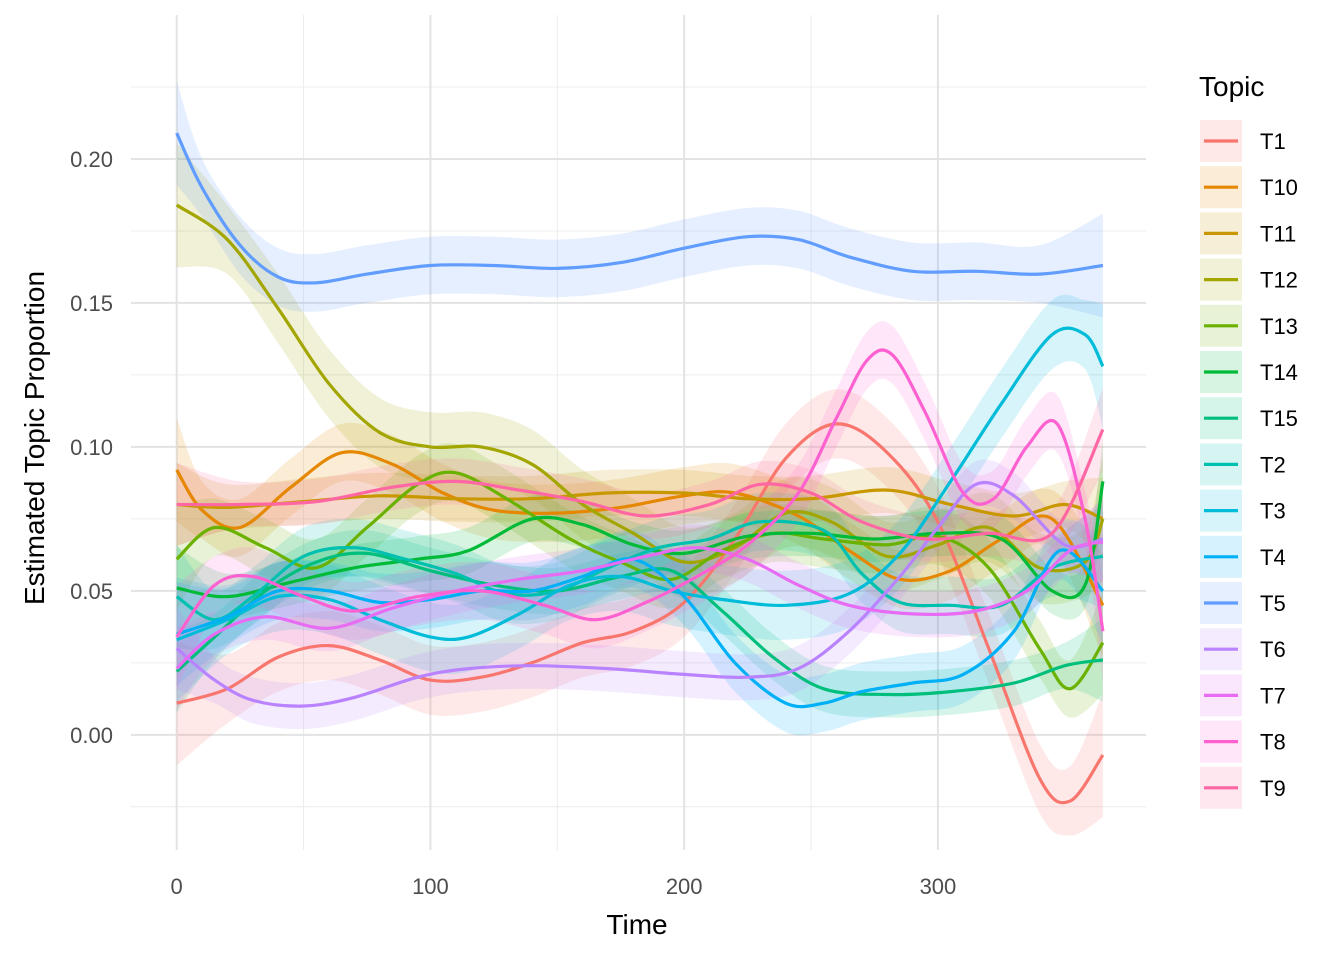 The width and height of the screenshot is (1344, 960). I want to click on legend-items: T1 T10 T11 T12 T13 T14 T15 T2 T3 T4 T5 T6 T7 T8 T9, so click(1249, 464).